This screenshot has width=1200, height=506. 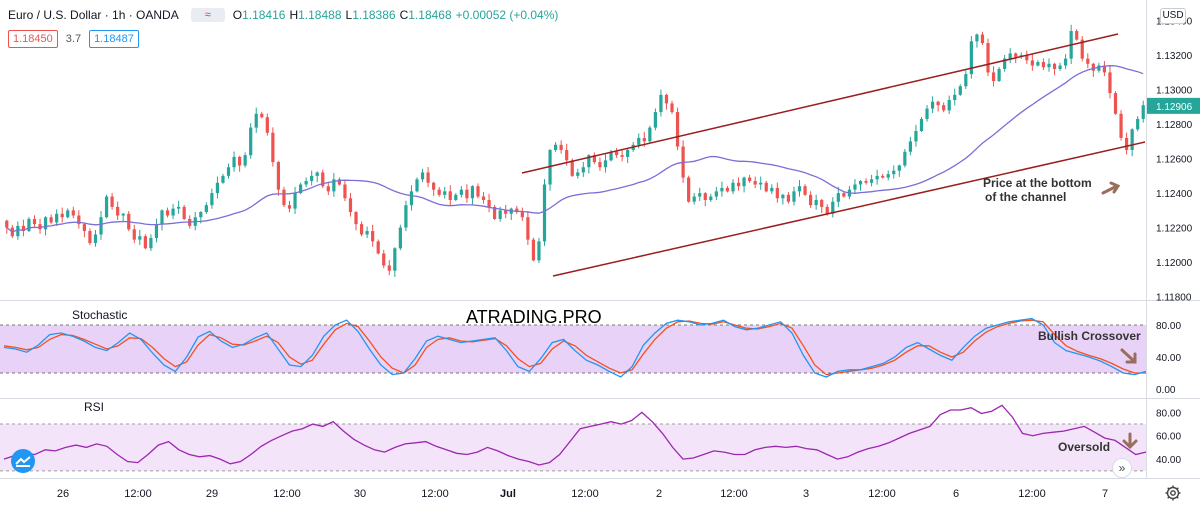 What do you see at coordinates (93, 15) in the screenshot?
I see `symbol-title: Euro / U.S. Dollar · 1h · OANDA` at bounding box center [93, 15].